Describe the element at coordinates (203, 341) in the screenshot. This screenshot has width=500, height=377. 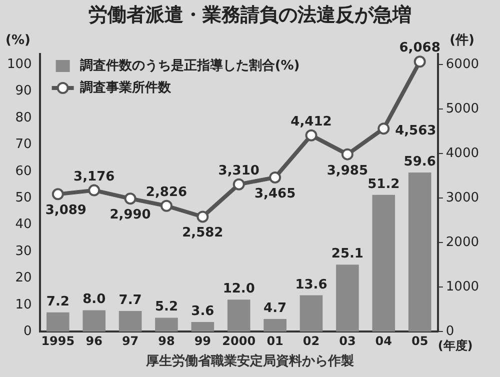
I see `x-tick-label: 99` at that location.